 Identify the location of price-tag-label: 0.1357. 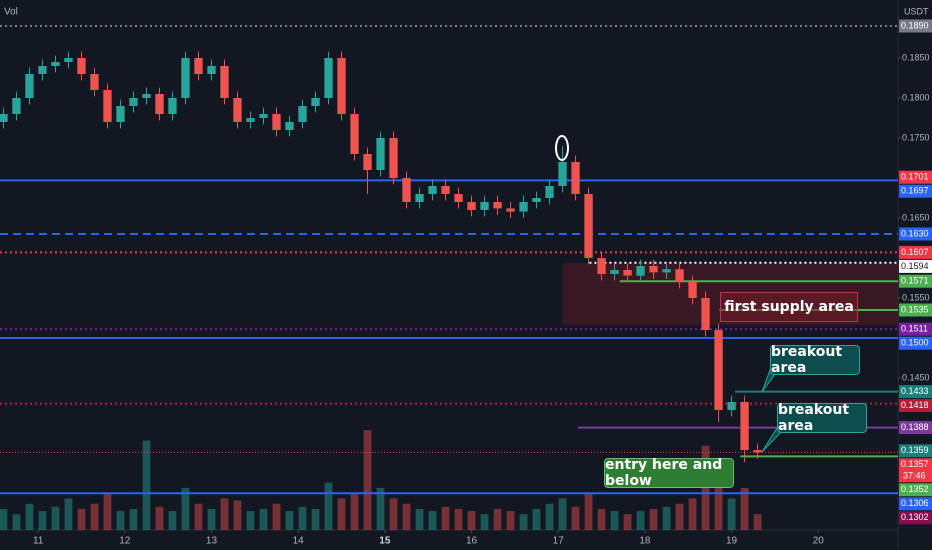
(915, 464).